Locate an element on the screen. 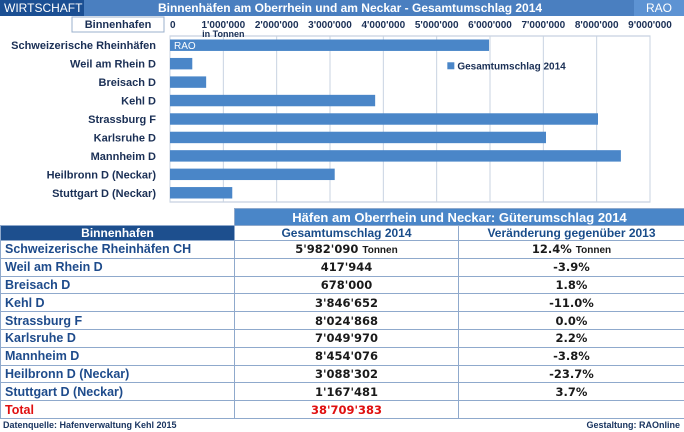 Image resolution: width=684 pixels, height=432 pixels. table-row: Heilbronn D (Neckar) 3'088'302 -23.7% is located at coordinates (342, 374).